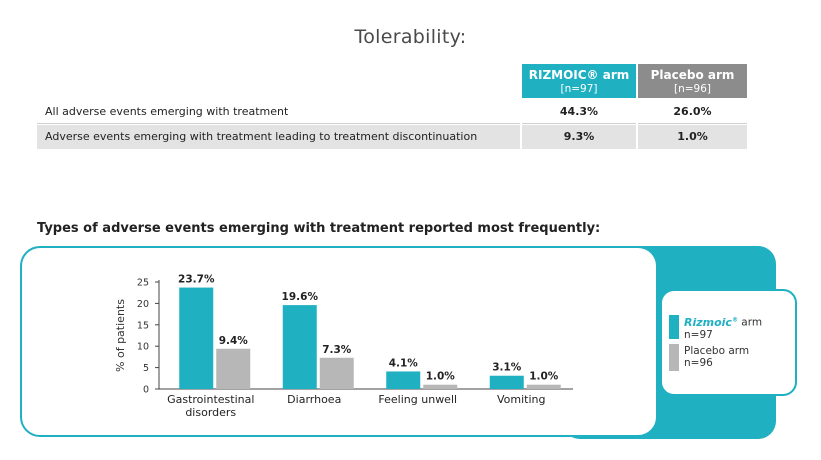 The width and height of the screenshot is (821, 460). What do you see at coordinates (196, 280) in the screenshot?
I see `data-label: 23.7%` at bounding box center [196, 280].